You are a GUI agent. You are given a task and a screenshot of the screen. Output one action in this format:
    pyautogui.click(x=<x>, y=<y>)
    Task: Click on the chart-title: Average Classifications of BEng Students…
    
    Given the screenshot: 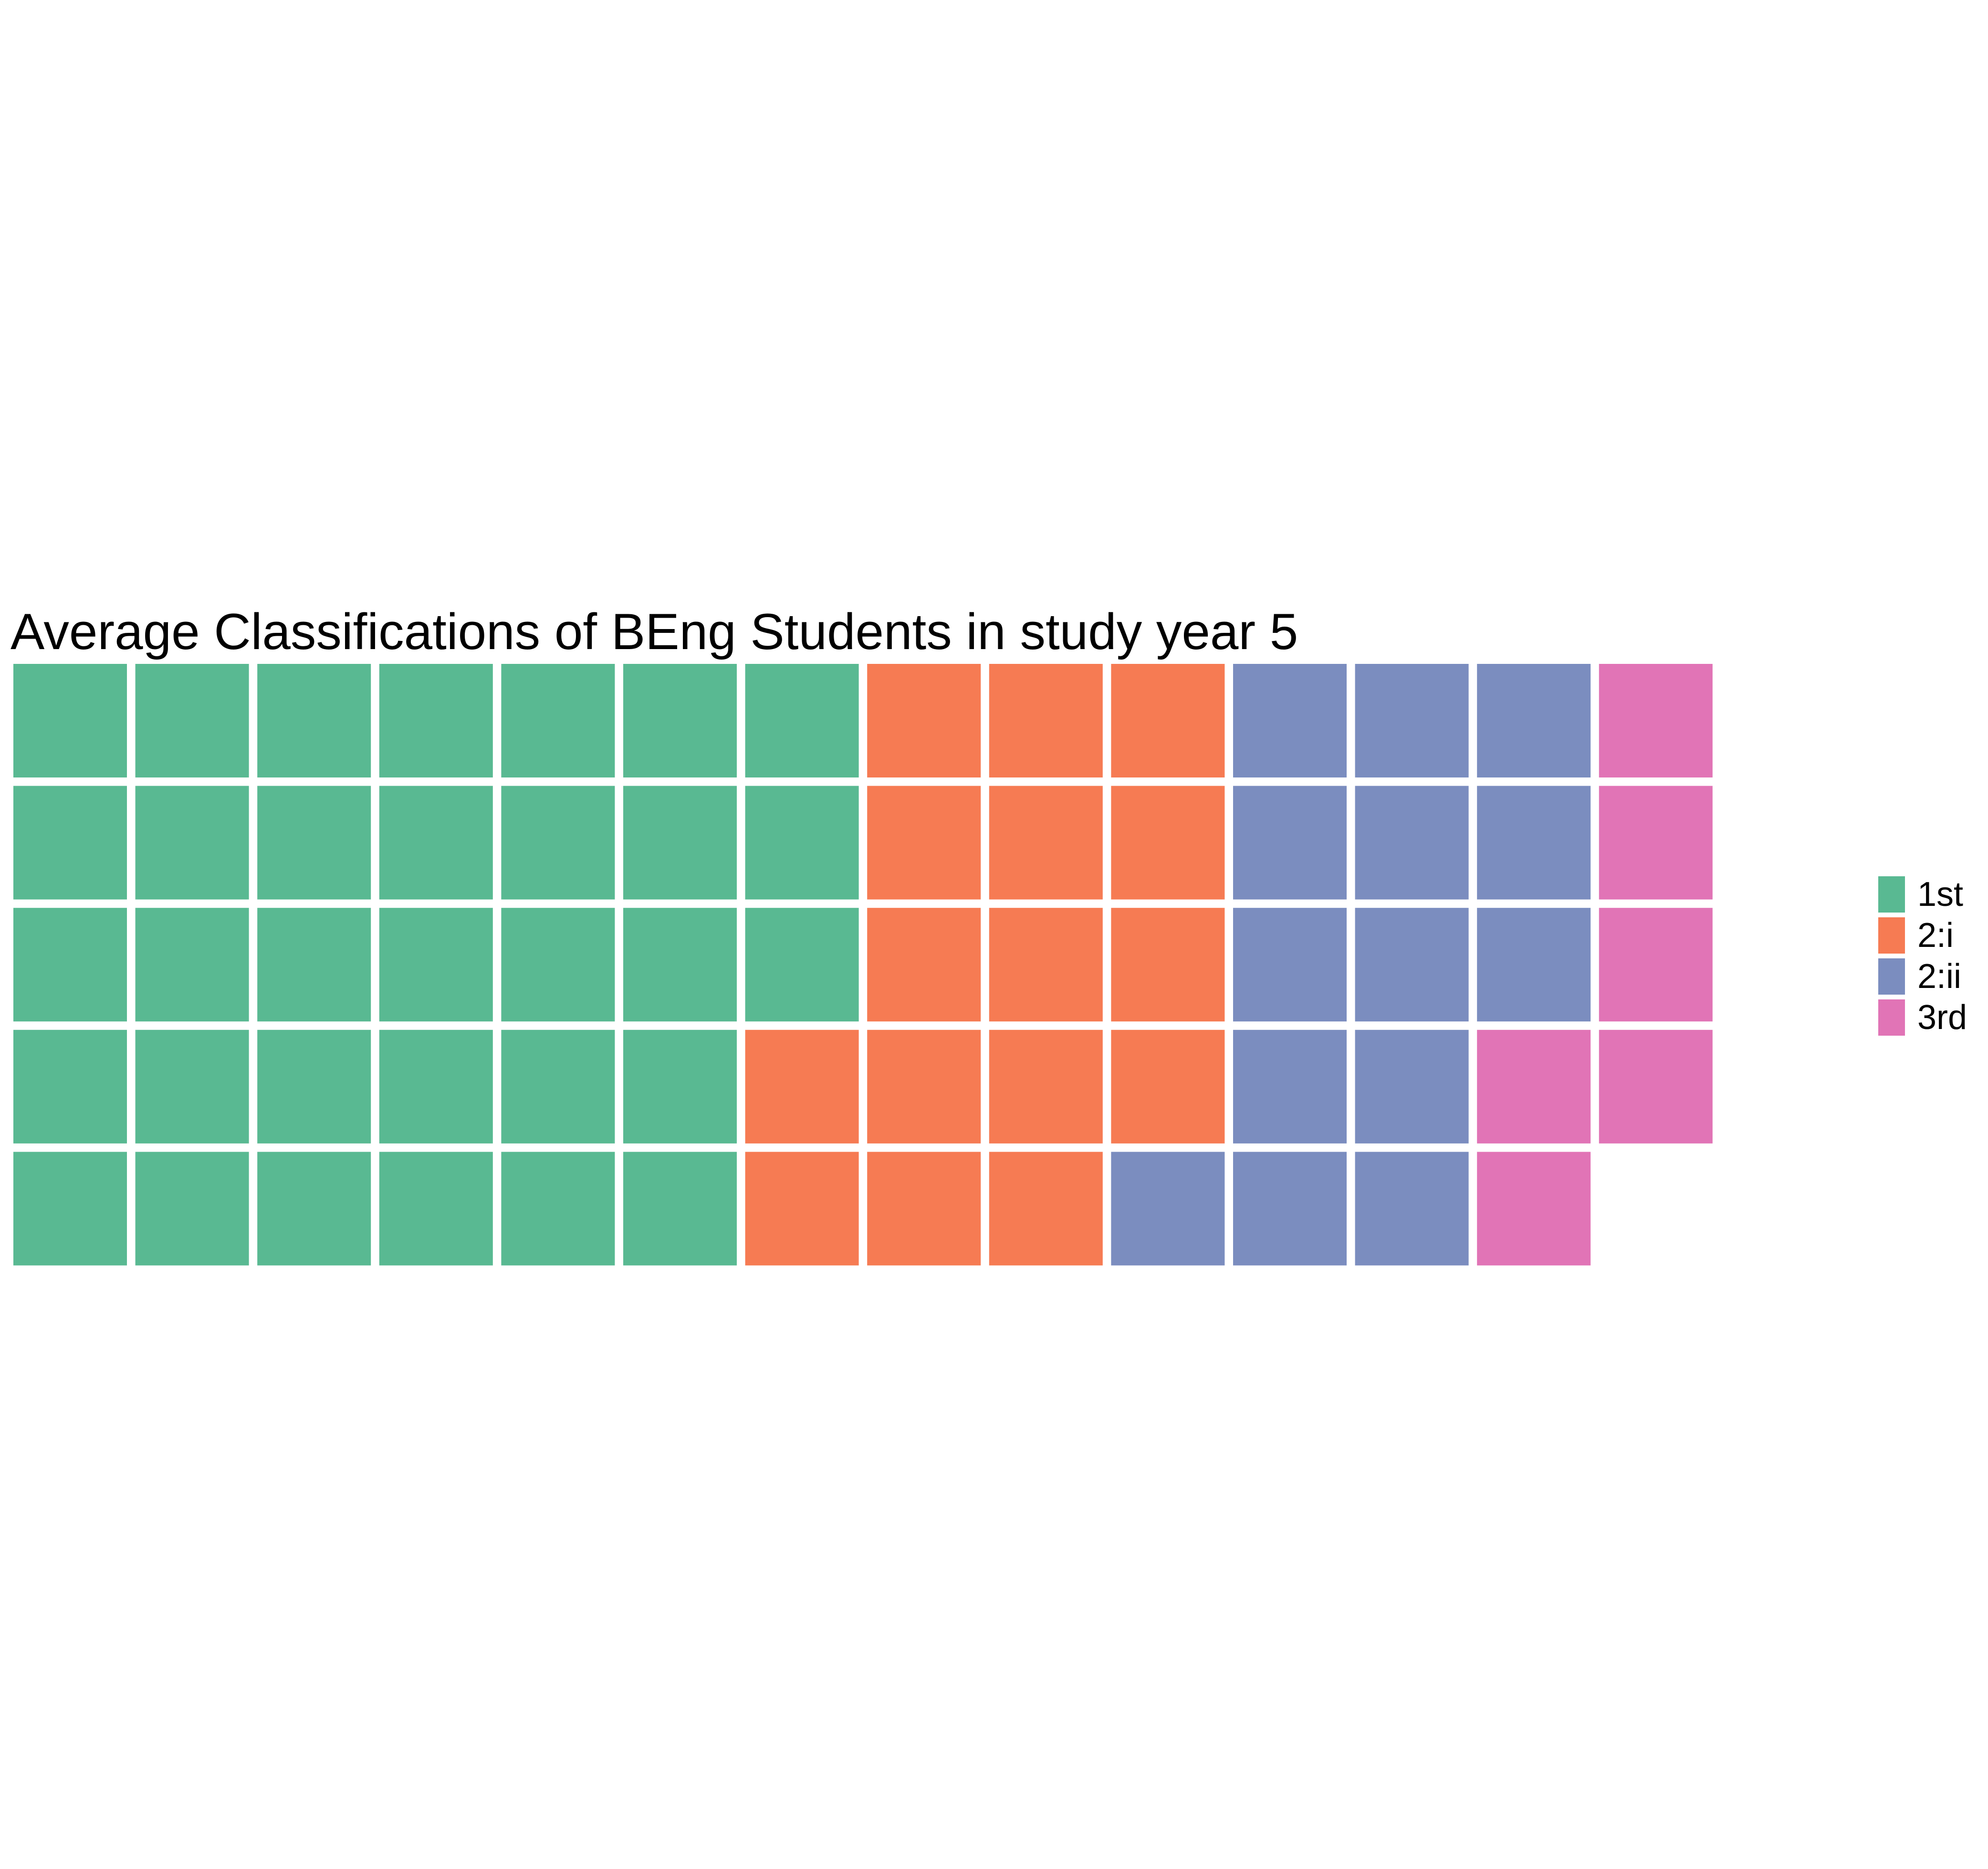 What is the action you would take?
    pyautogui.click(x=654, y=631)
    